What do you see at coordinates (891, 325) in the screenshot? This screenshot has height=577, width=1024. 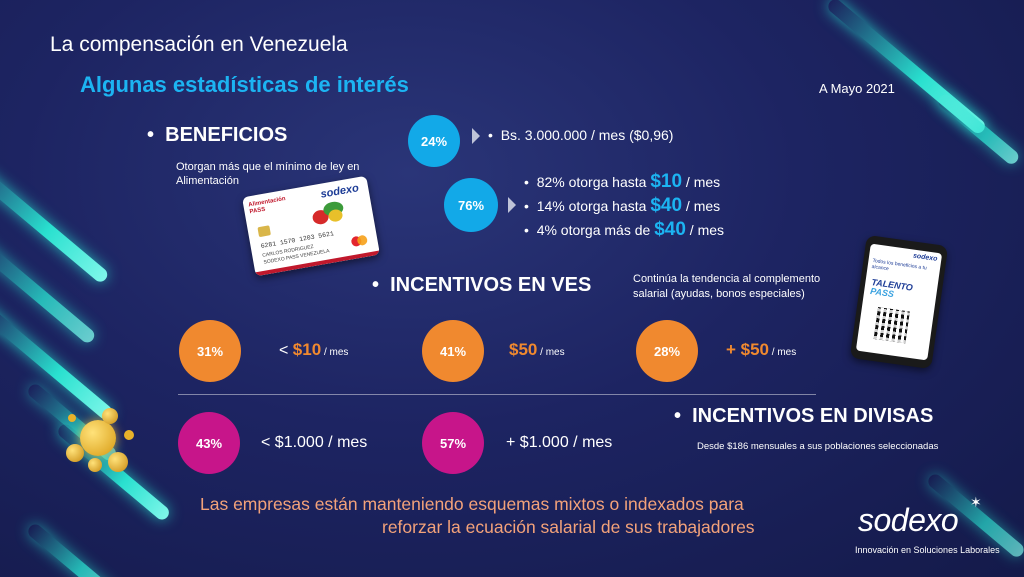 I see `qr-code-icon` at bounding box center [891, 325].